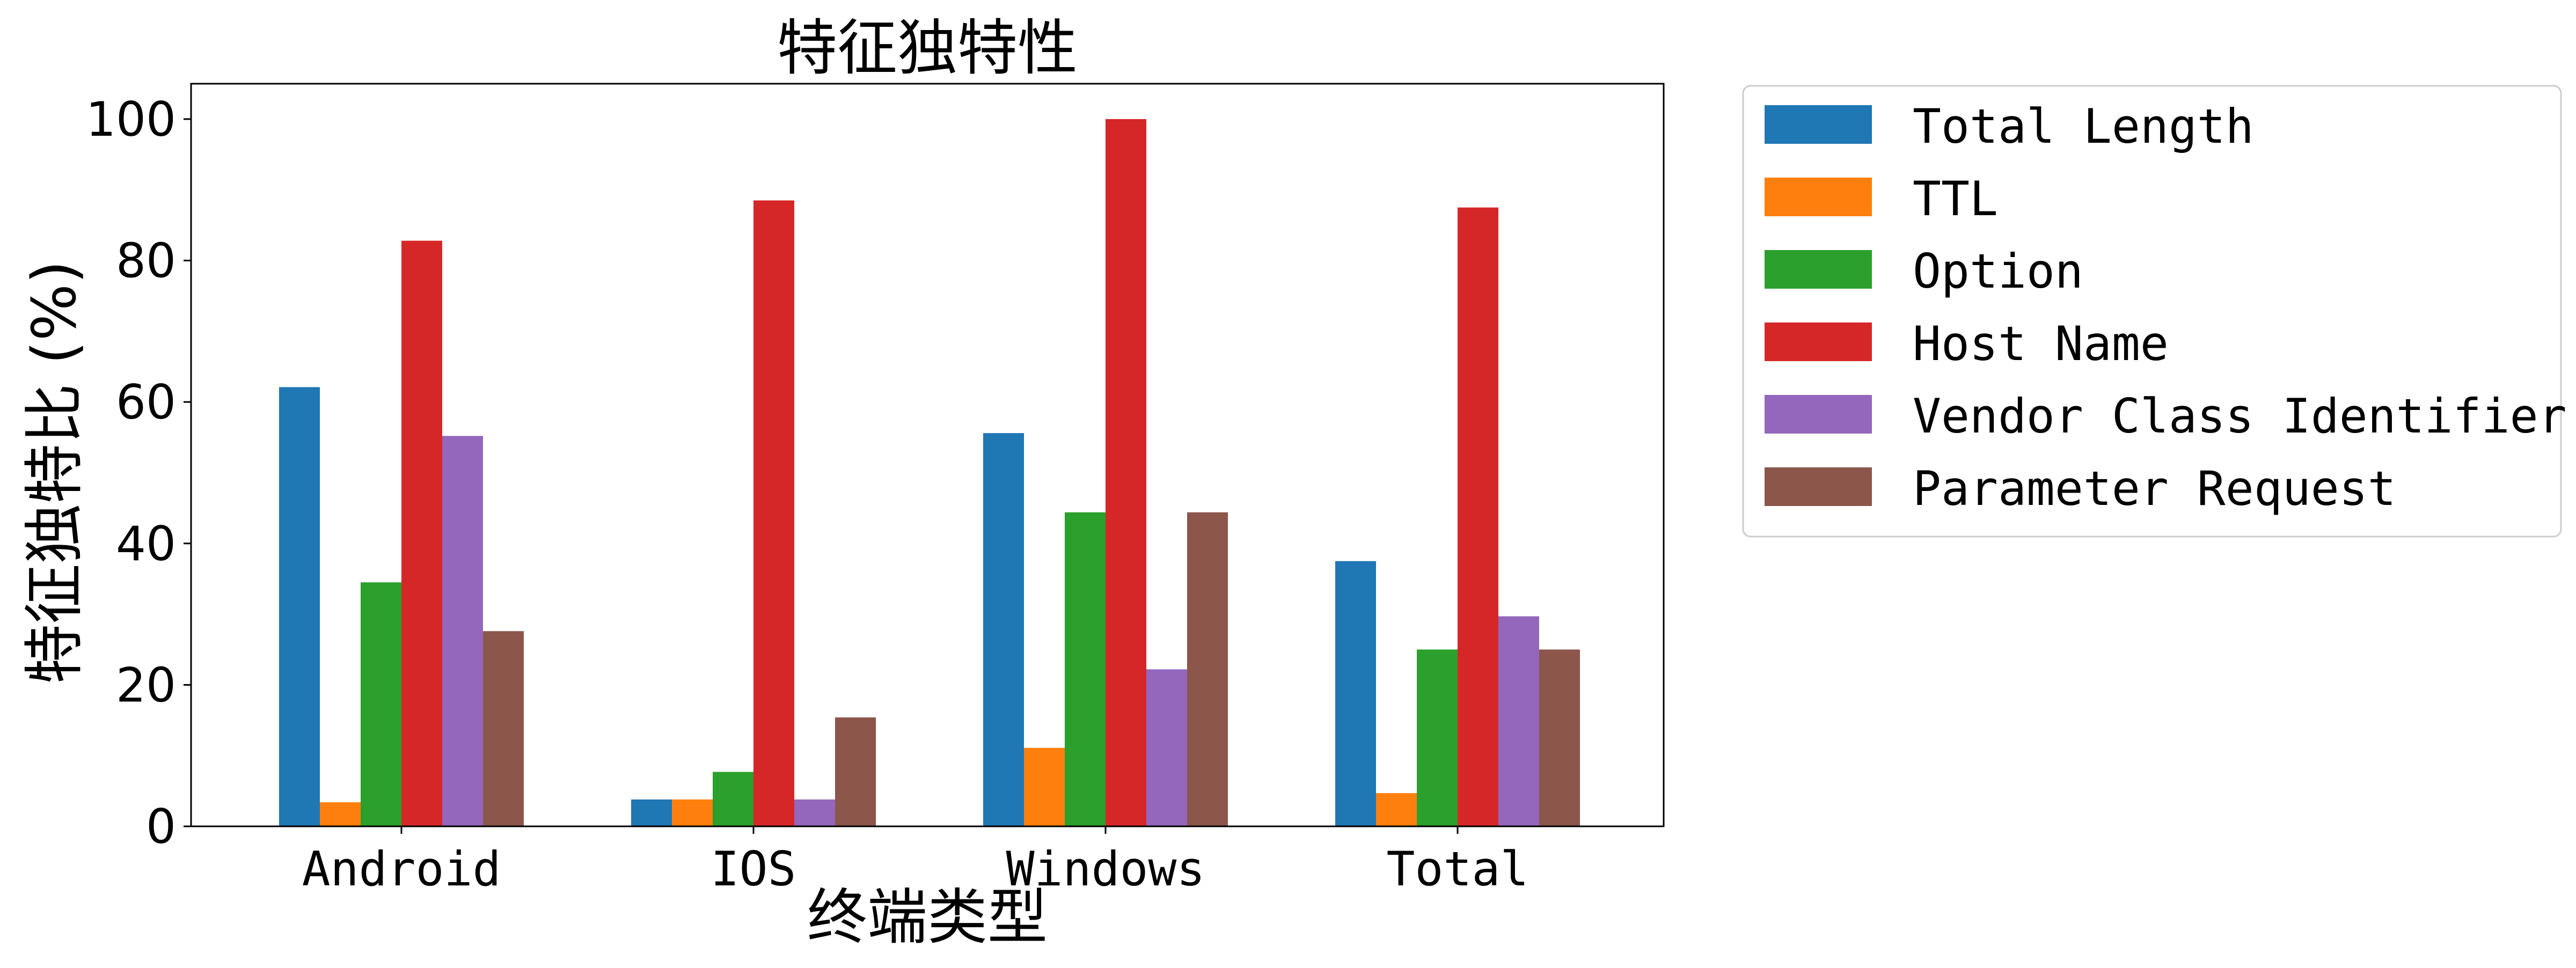  Describe the element at coordinates (1458, 869) in the screenshot. I see `x-tick-label: Total` at that location.